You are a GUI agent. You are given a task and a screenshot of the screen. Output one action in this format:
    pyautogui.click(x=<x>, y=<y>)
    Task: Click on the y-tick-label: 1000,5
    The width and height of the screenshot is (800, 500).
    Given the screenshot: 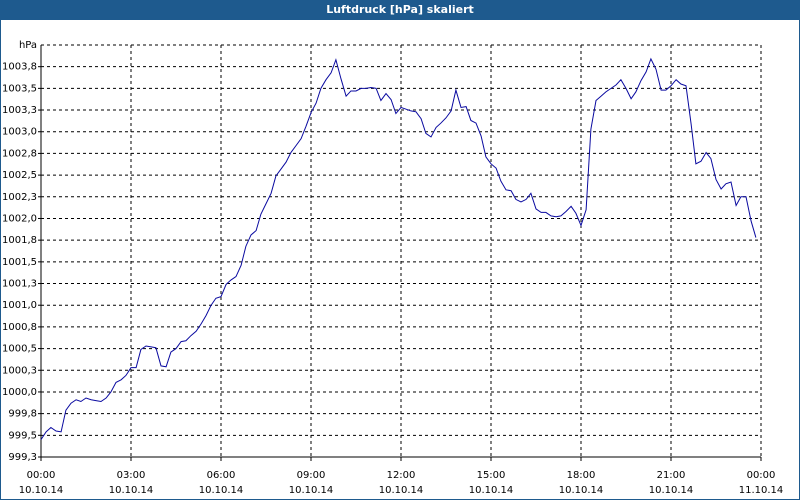 What is the action you would take?
    pyautogui.click(x=19, y=349)
    